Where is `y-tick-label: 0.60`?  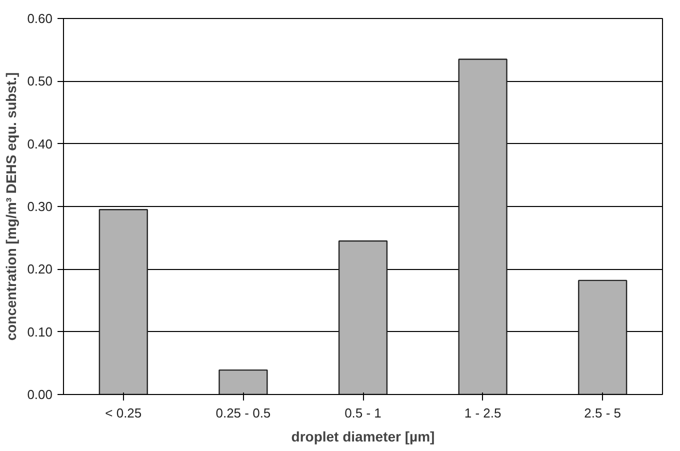
y-tick-label: 0.60 is located at coordinates (40, 18).